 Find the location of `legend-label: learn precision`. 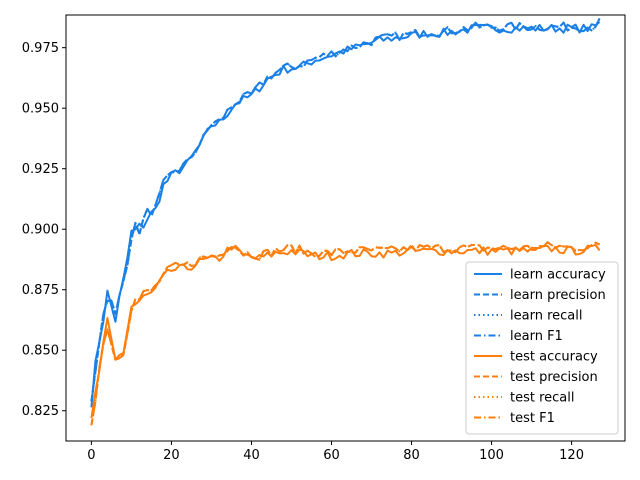

legend-label: learn precision is located at coordinates (558, 295).